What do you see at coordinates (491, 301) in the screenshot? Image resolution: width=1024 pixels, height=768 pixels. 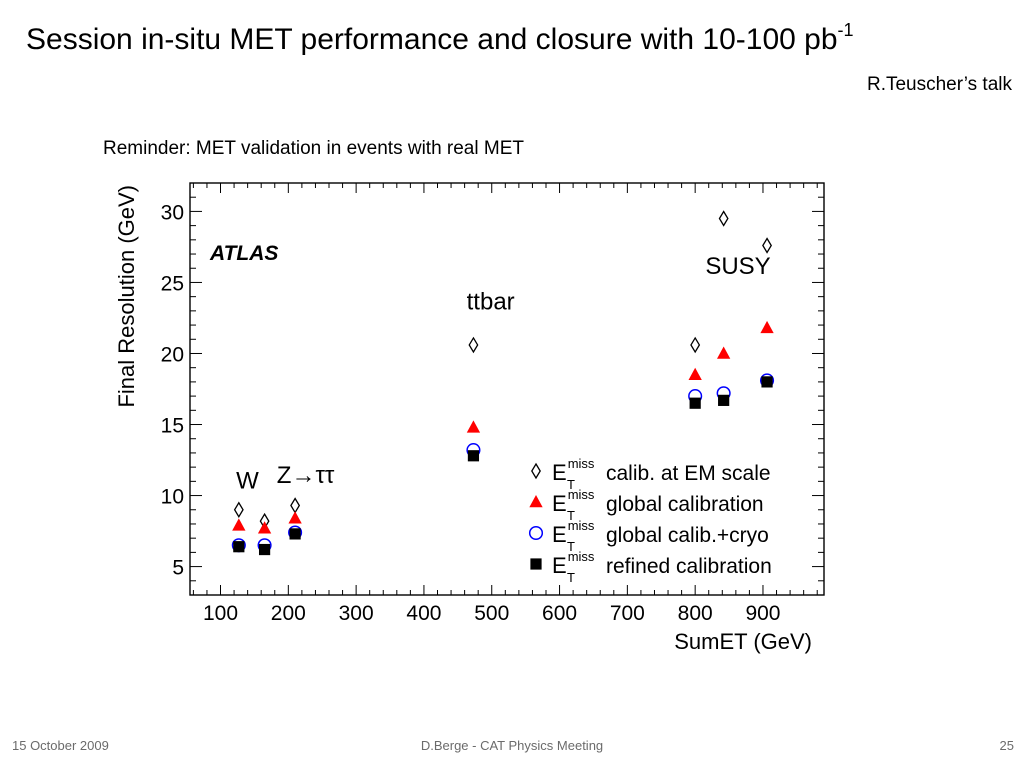 I see `annotation-label: ttbar` at bounding box center [491, 301].